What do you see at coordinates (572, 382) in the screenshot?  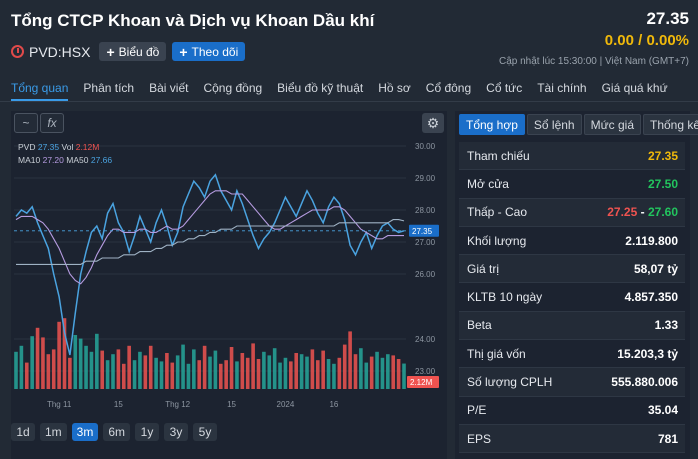 I see `stat-row: Số lượng CPLH 555.880.006` at bounding box center [572, 382].